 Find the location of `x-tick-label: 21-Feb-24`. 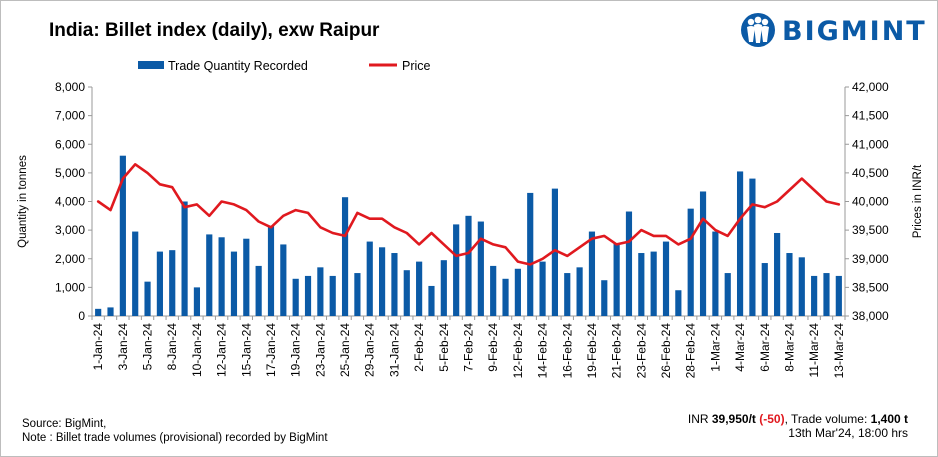

x-tick-label: 21-Feb-24 is located at coordinates (617, 351).